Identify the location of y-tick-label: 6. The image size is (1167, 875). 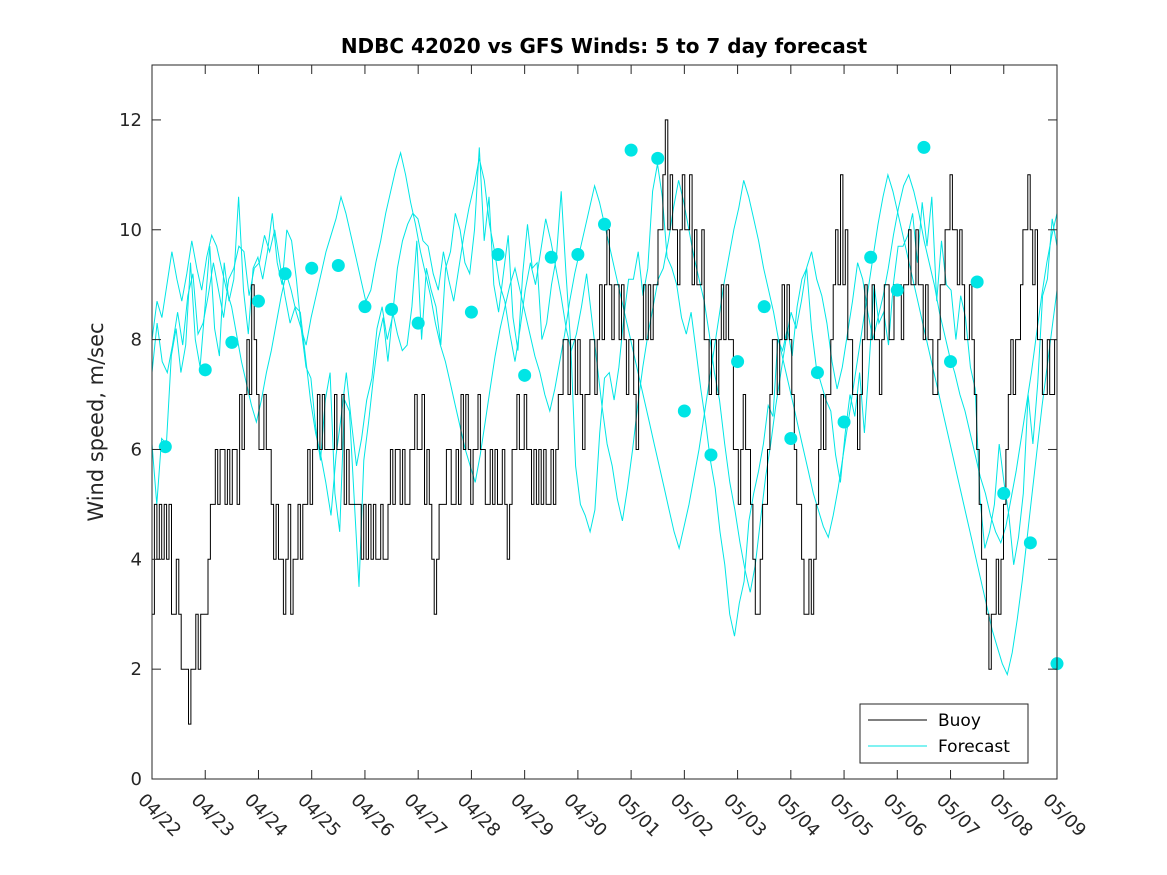
(136, 449).